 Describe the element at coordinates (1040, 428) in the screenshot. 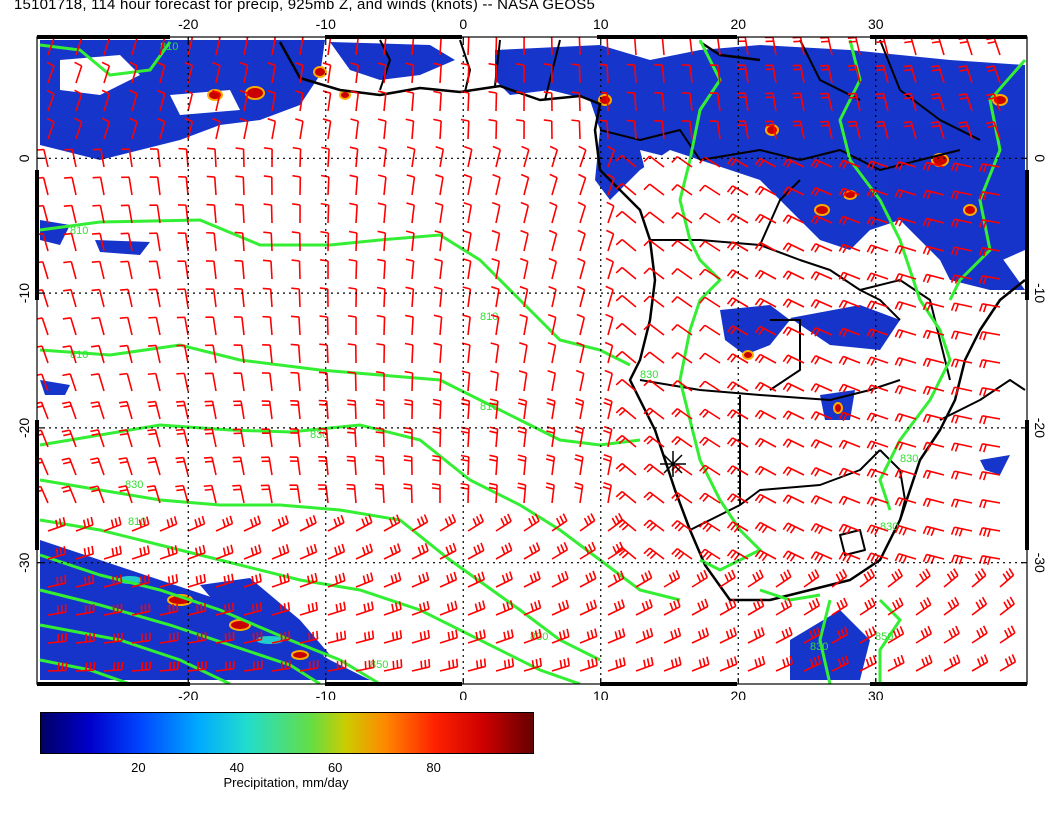

I see `lat-label-right-2: -20` at that location.